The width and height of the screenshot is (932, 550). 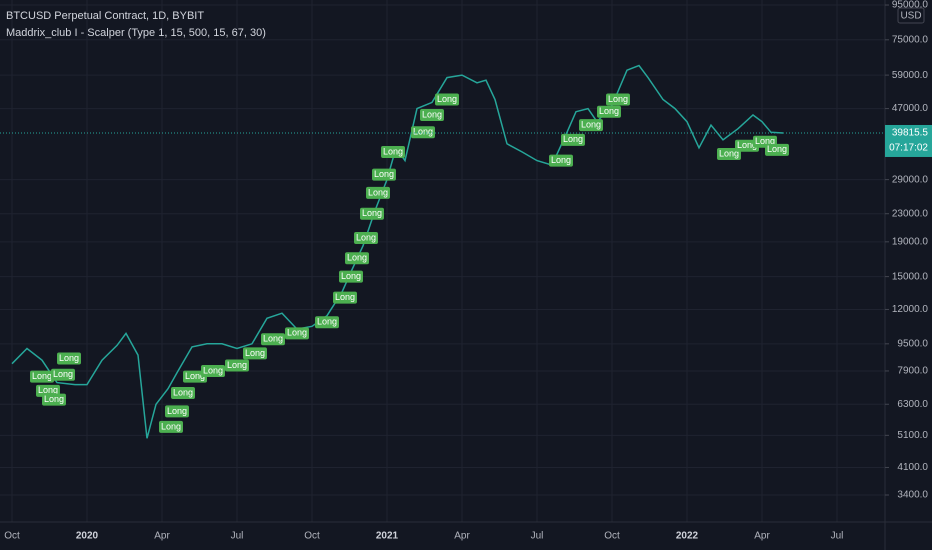 What do you see at coordinates (910, 5) in the screenshot?
I see `y-tick-label: 95000.0` at bounding box center [910, 5].